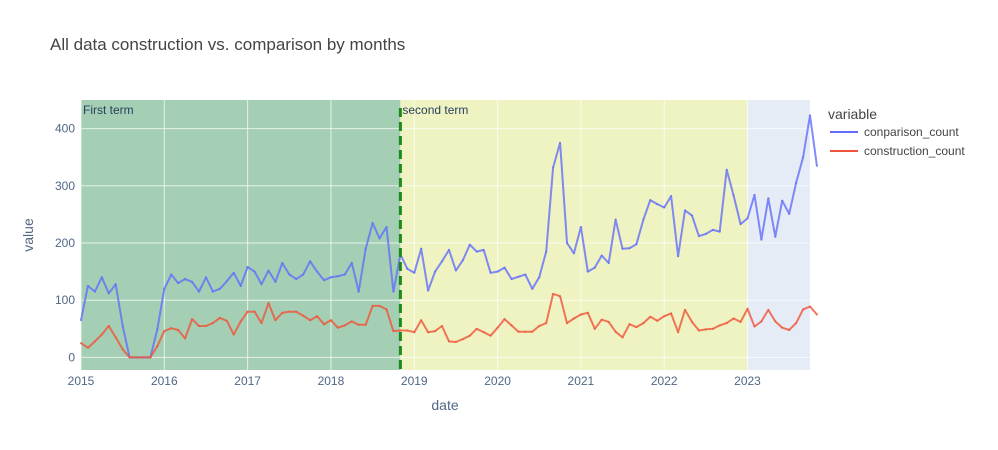  Describe the element at coordinates (65, 129) in the screenshot. I see `y-tick-label: 400` at that location.